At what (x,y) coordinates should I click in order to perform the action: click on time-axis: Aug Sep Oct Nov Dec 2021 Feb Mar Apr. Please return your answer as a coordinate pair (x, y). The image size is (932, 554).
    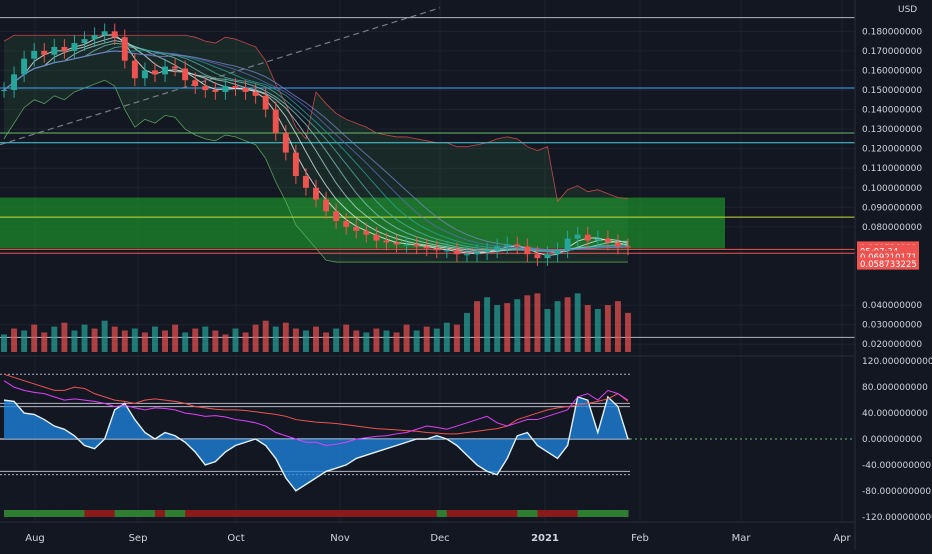
    Looking at the image, I should click on (438, 538).